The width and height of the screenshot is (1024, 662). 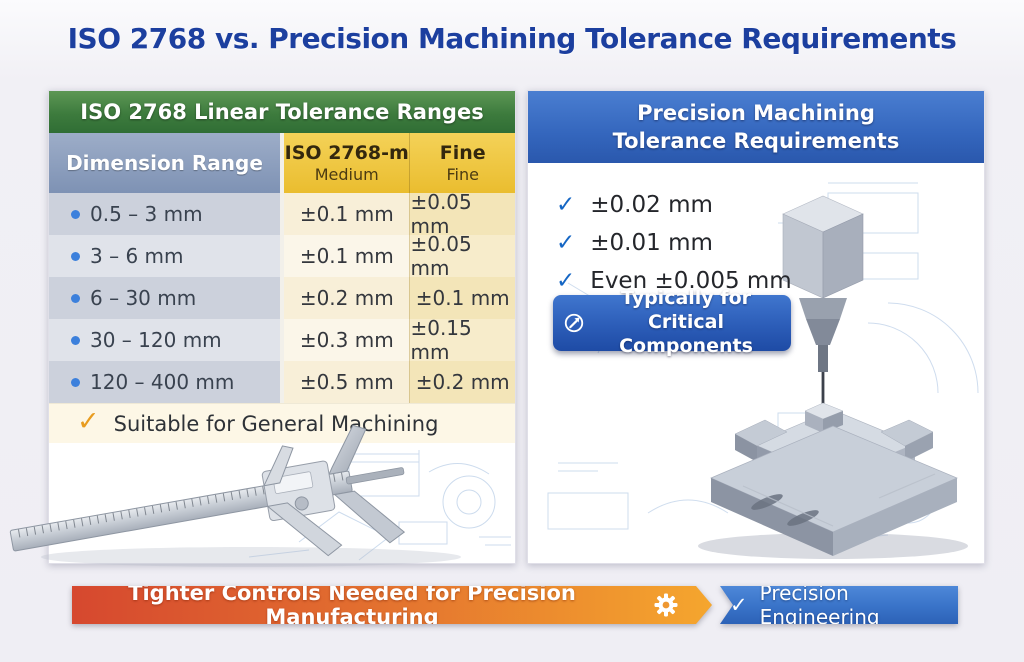 What do you see at coordinates (137, 256) in the screenshot?
I see `range-label: 3 – 6 mm` at bounding box center [137, 256].